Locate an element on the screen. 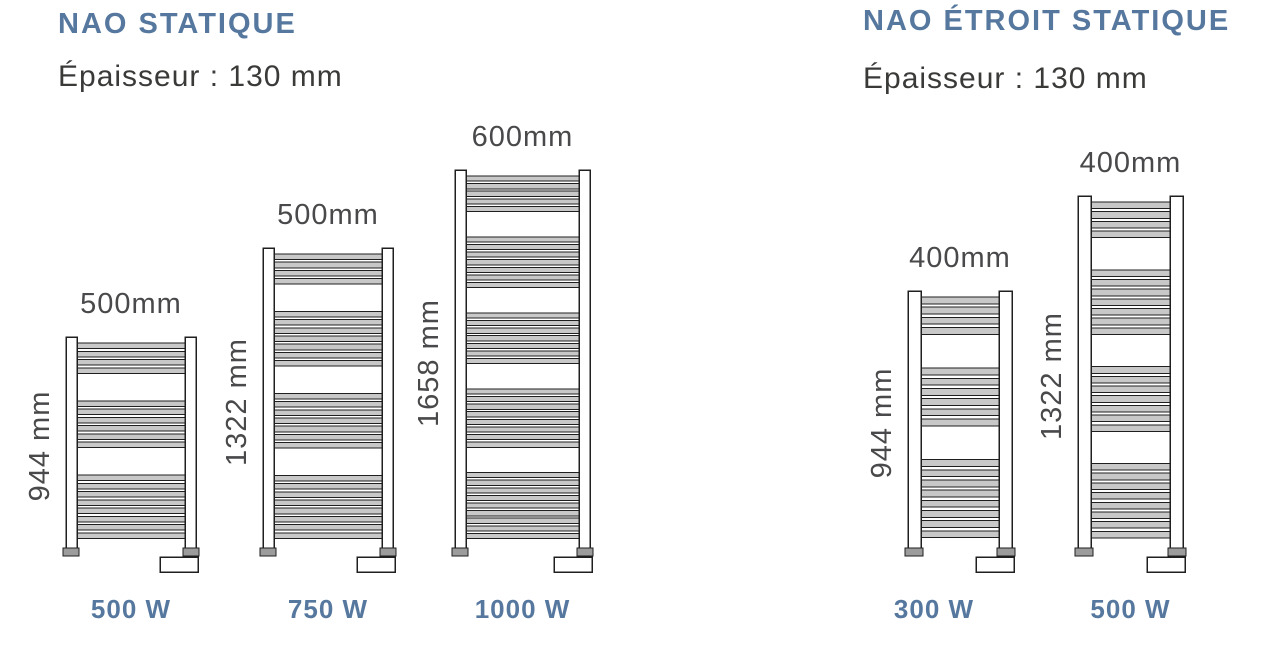 This screenshot has height=646, width=1276. power-label: 300 W is located at coordinates (934, 609).